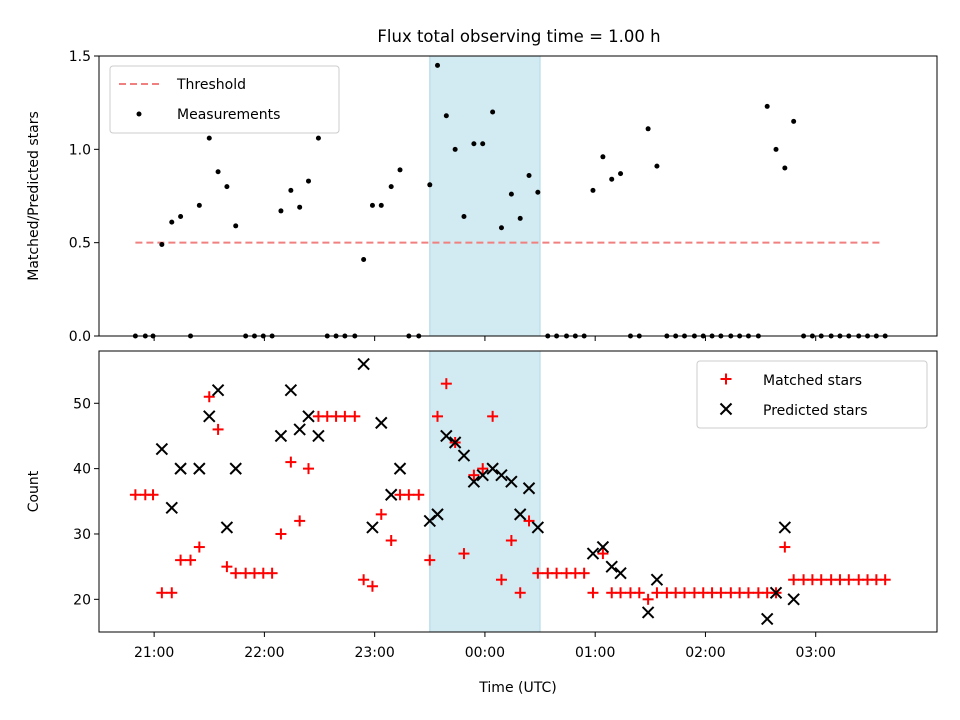 This screenshot has height=720, width=960. What do you see at coordinates (517, 688) in the screenshot?
I see `x-axis-label: Time (UTC)` at bounding box center [517, 688].